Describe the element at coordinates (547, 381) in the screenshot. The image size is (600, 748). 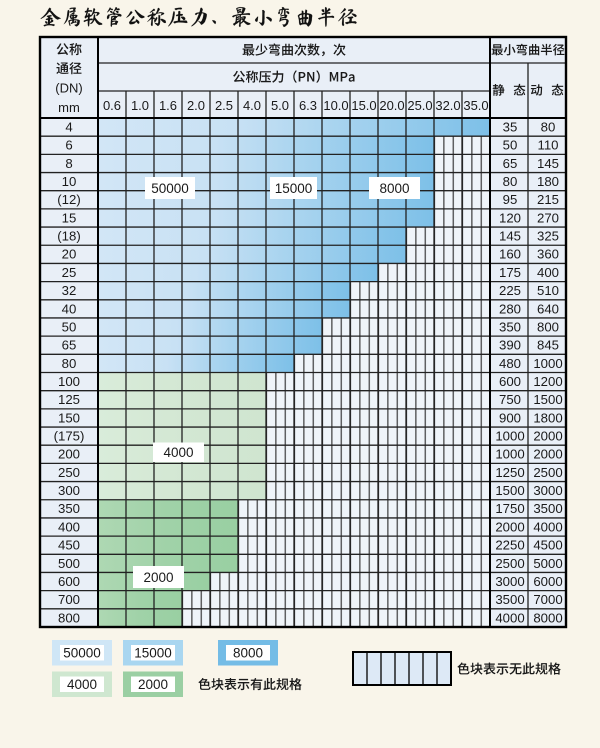
I see `svg-text: 1200` at that location.